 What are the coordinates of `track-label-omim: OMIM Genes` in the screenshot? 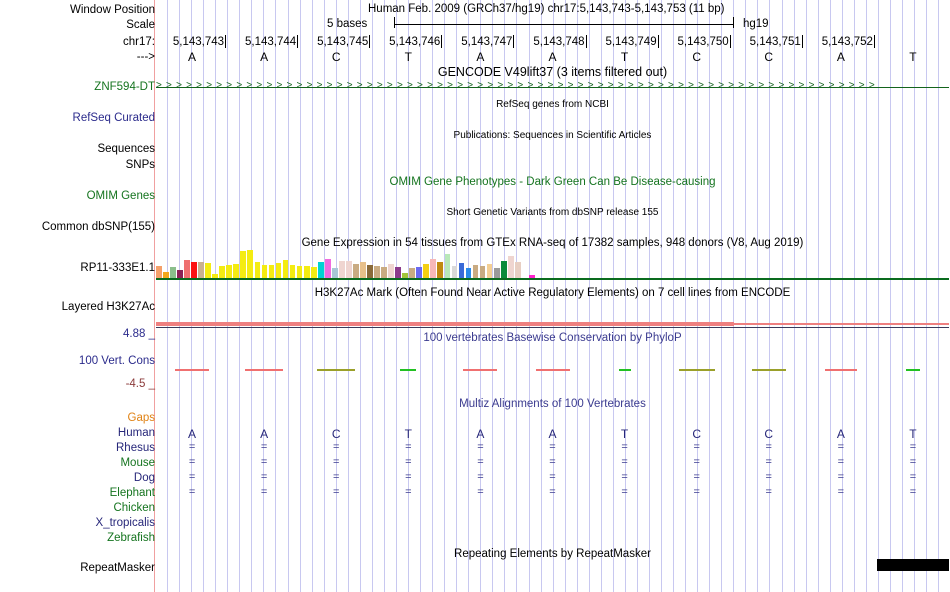 It's located at (120, 196).